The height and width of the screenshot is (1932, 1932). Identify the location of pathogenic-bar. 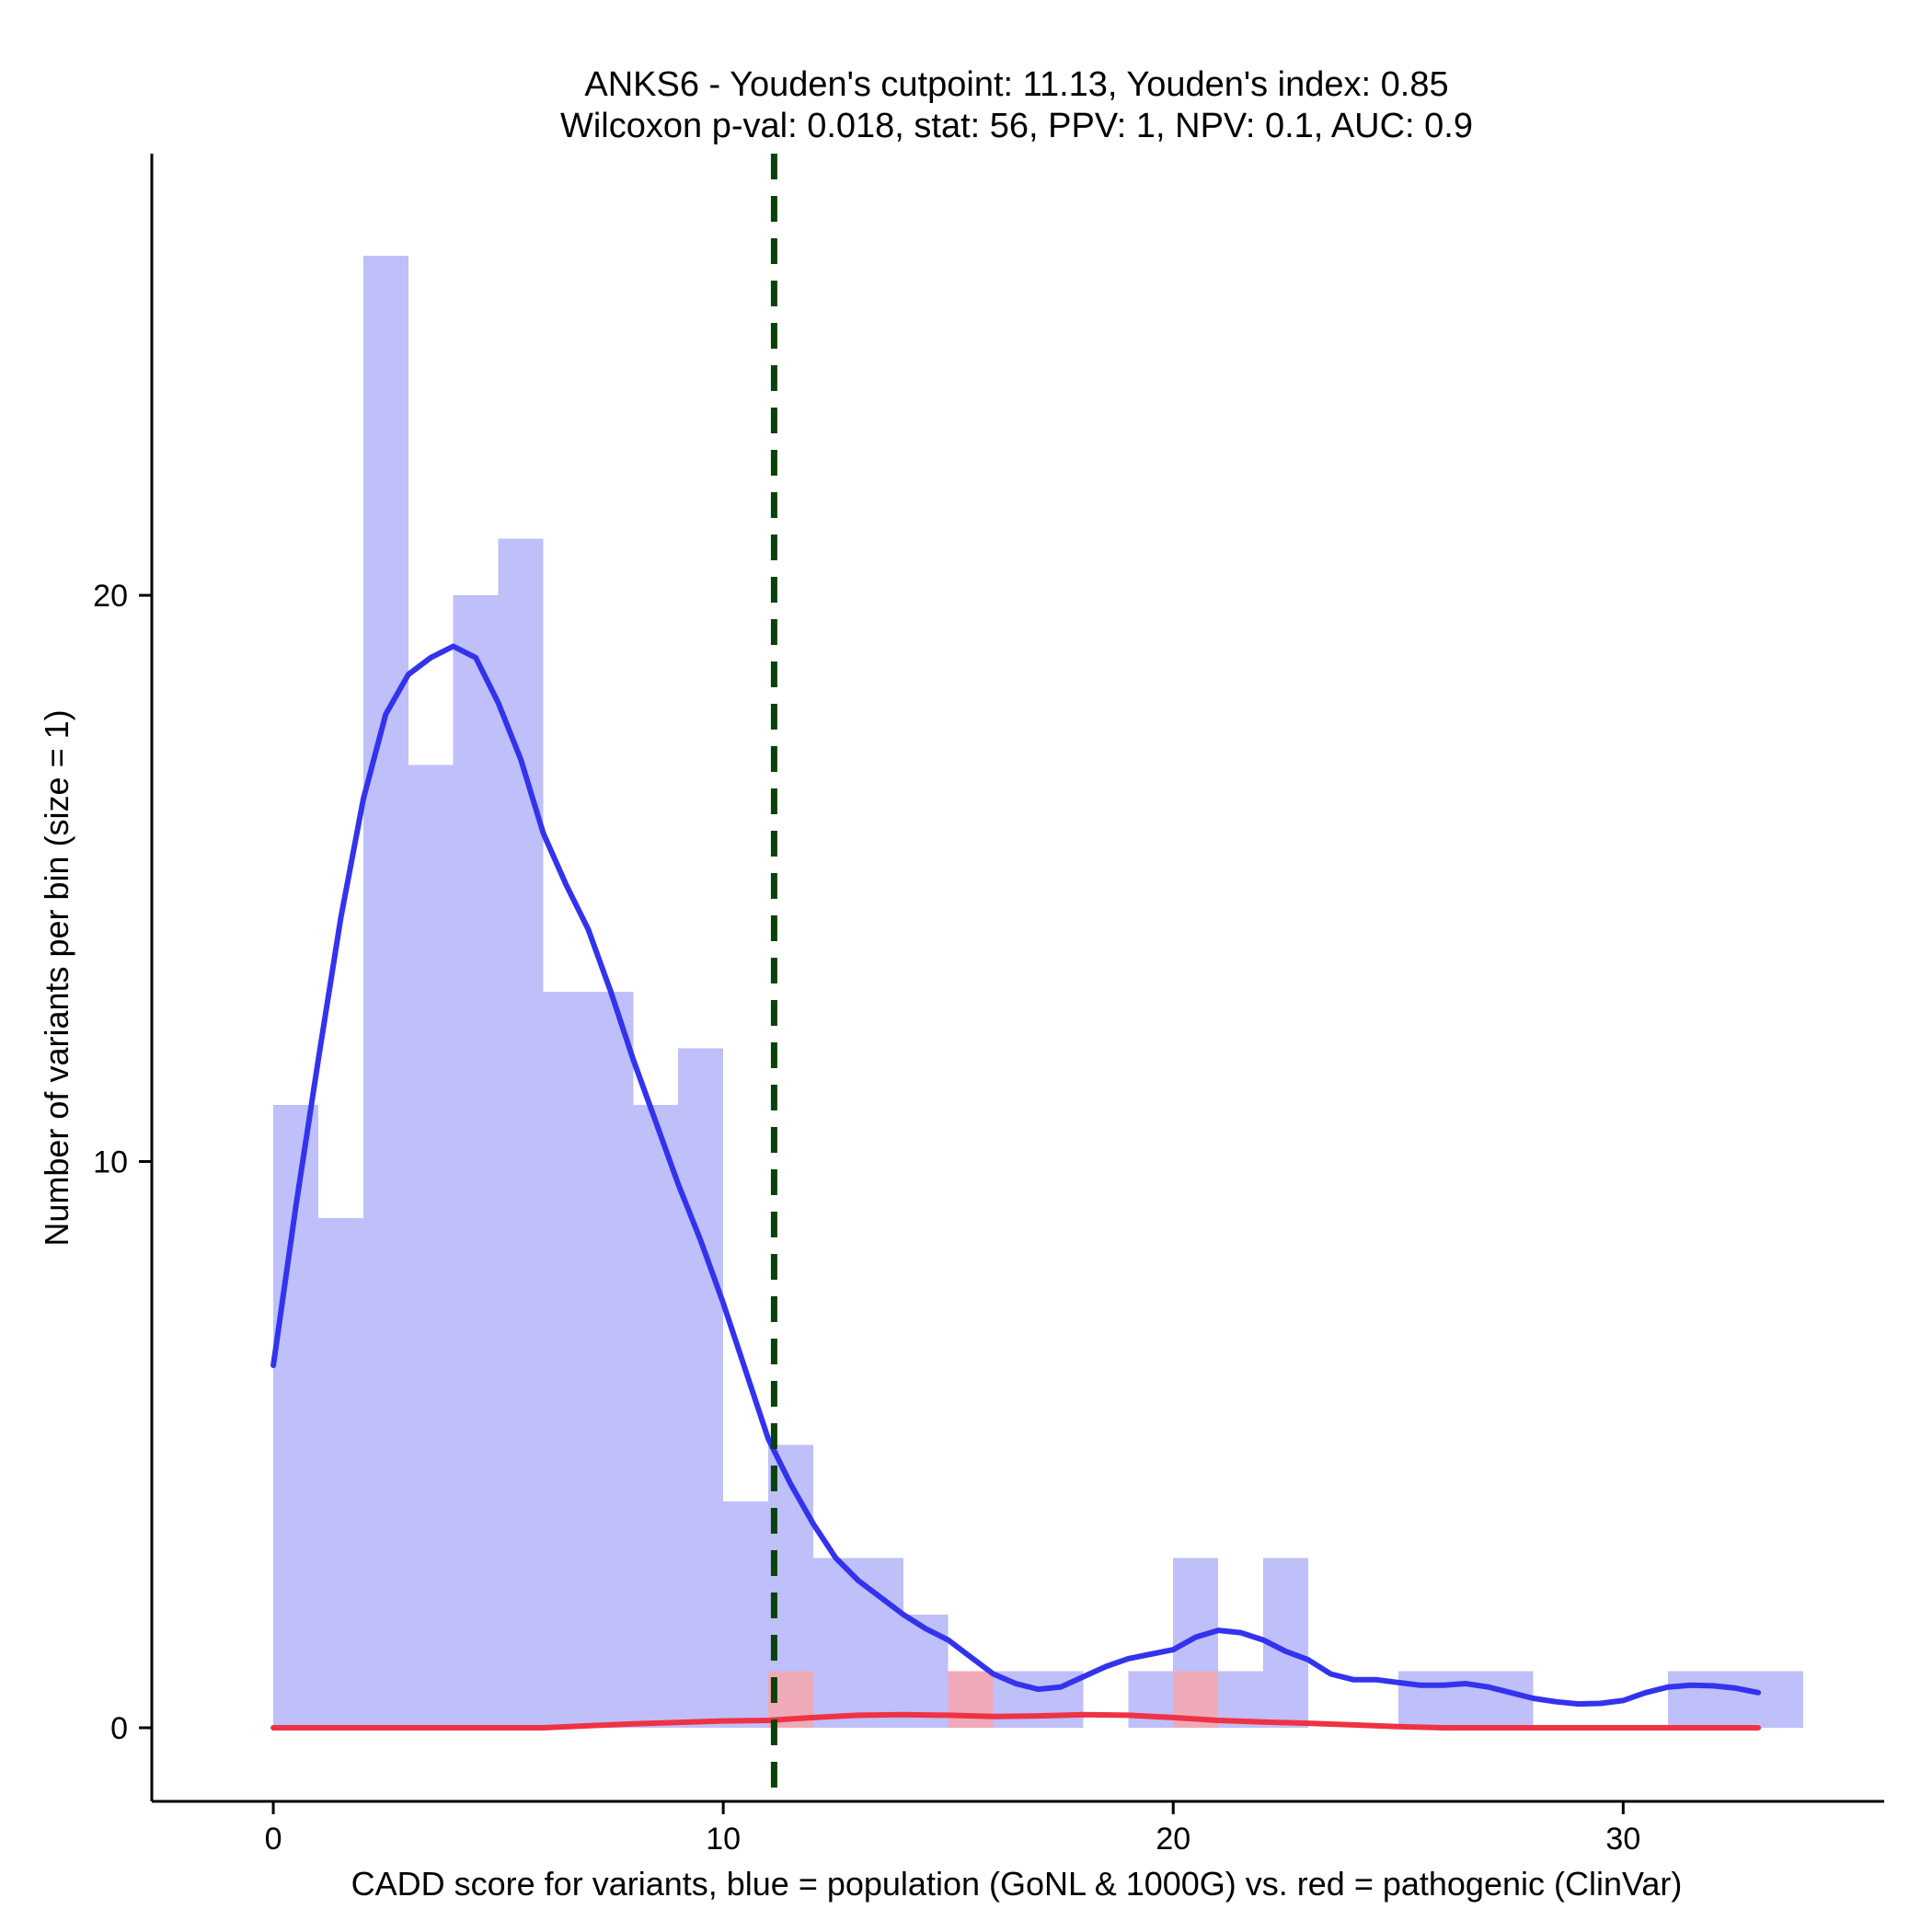
(971, 1699).